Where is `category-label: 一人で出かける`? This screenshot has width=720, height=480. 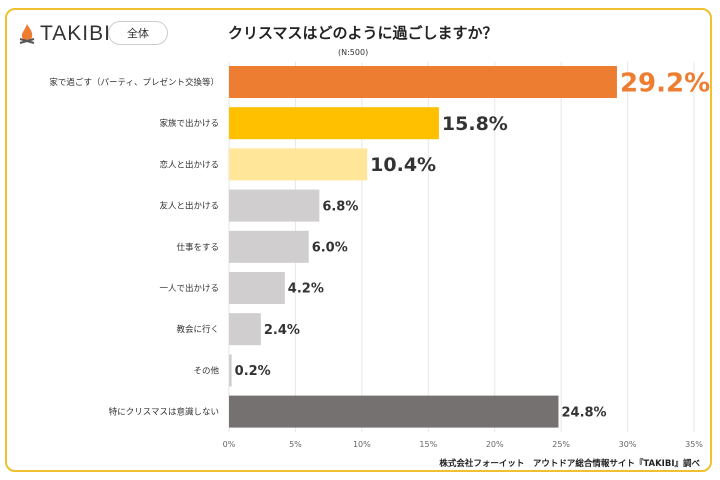
category-label: 一人で出かける is located at coordinates (189, 288).